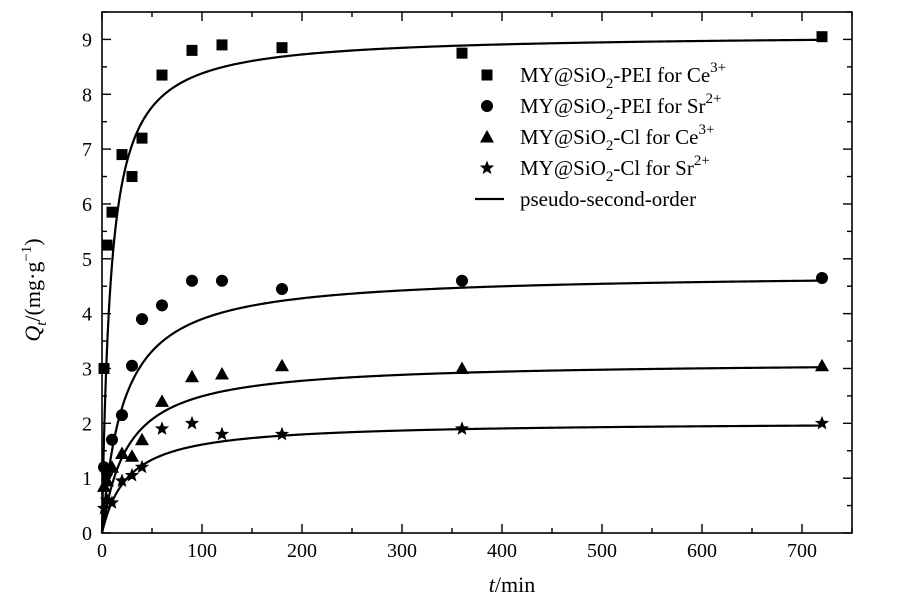  What do you see at coordinates (302, 551) in the screenshot?
I see `x-tick-label: 200` at bounding box center [302, 551].